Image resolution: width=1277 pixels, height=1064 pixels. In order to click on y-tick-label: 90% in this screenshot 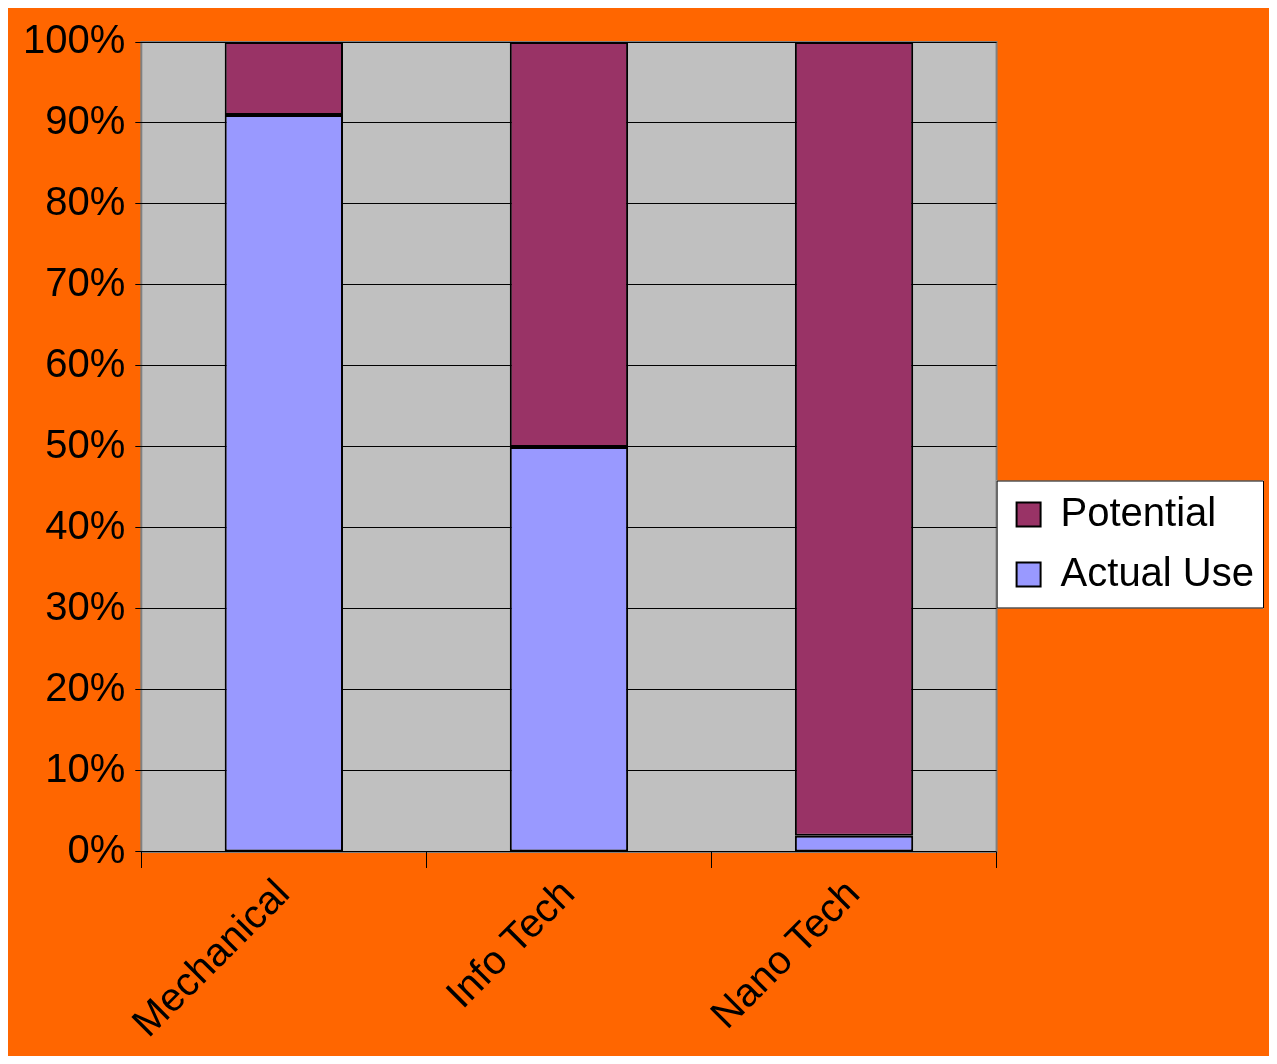, I will do `click(85, 120)`.